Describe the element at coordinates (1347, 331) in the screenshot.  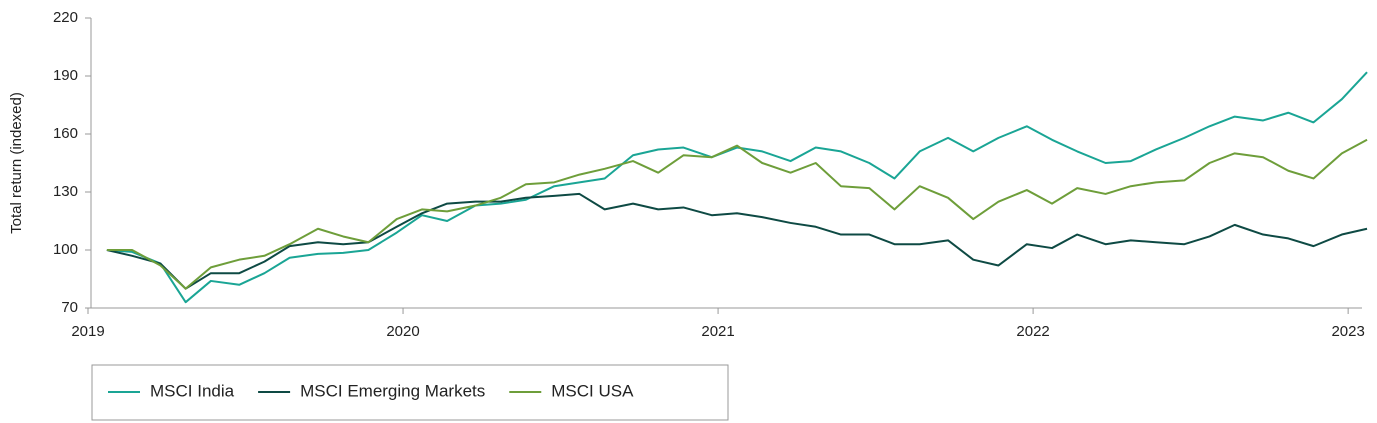
I see `x-tick-label: 2023` at that location.